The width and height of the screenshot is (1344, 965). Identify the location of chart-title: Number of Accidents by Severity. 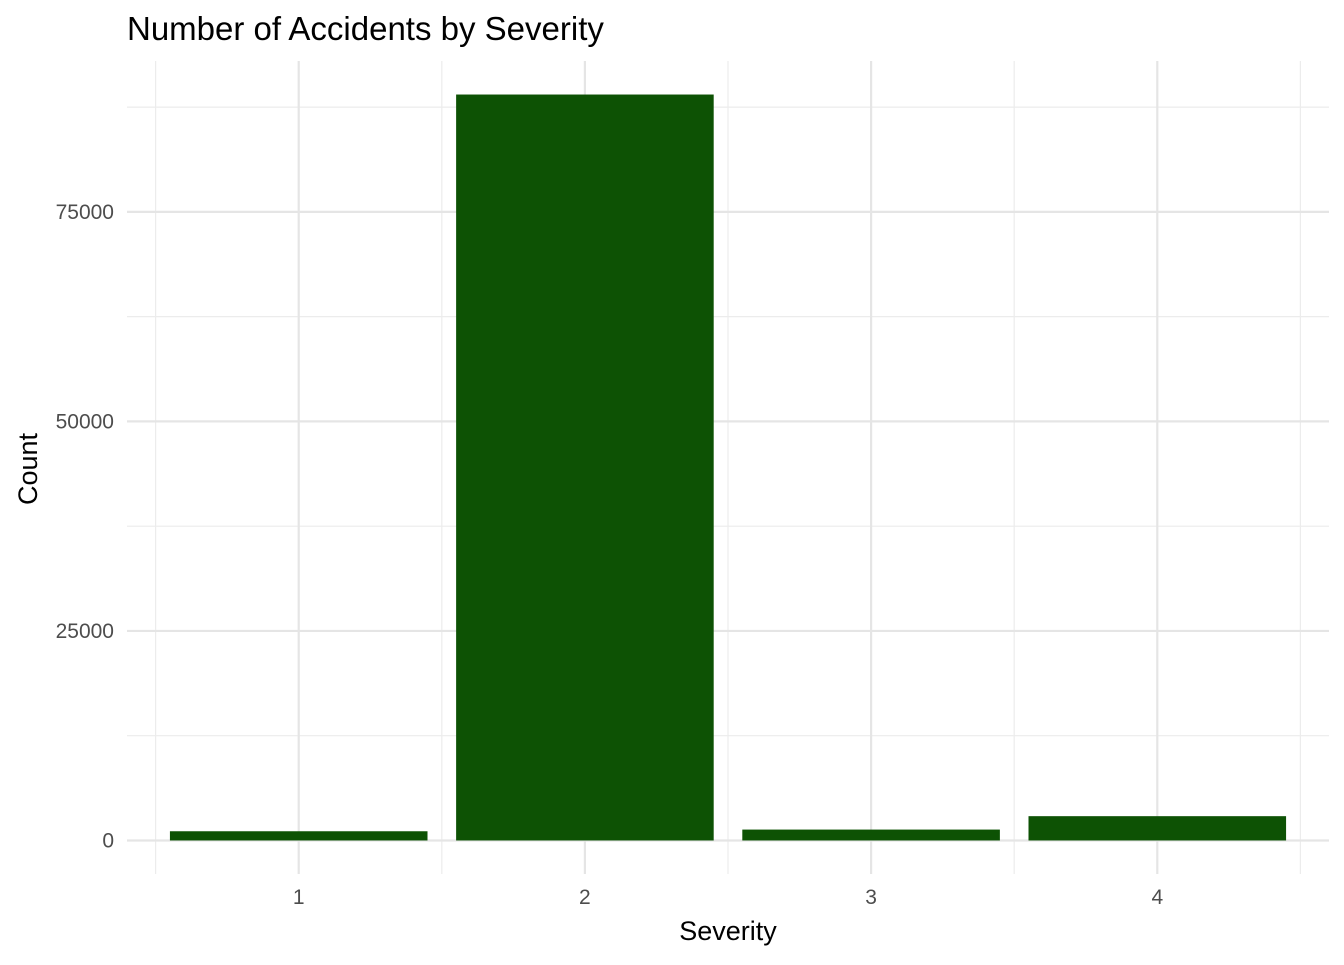
(365, 28).